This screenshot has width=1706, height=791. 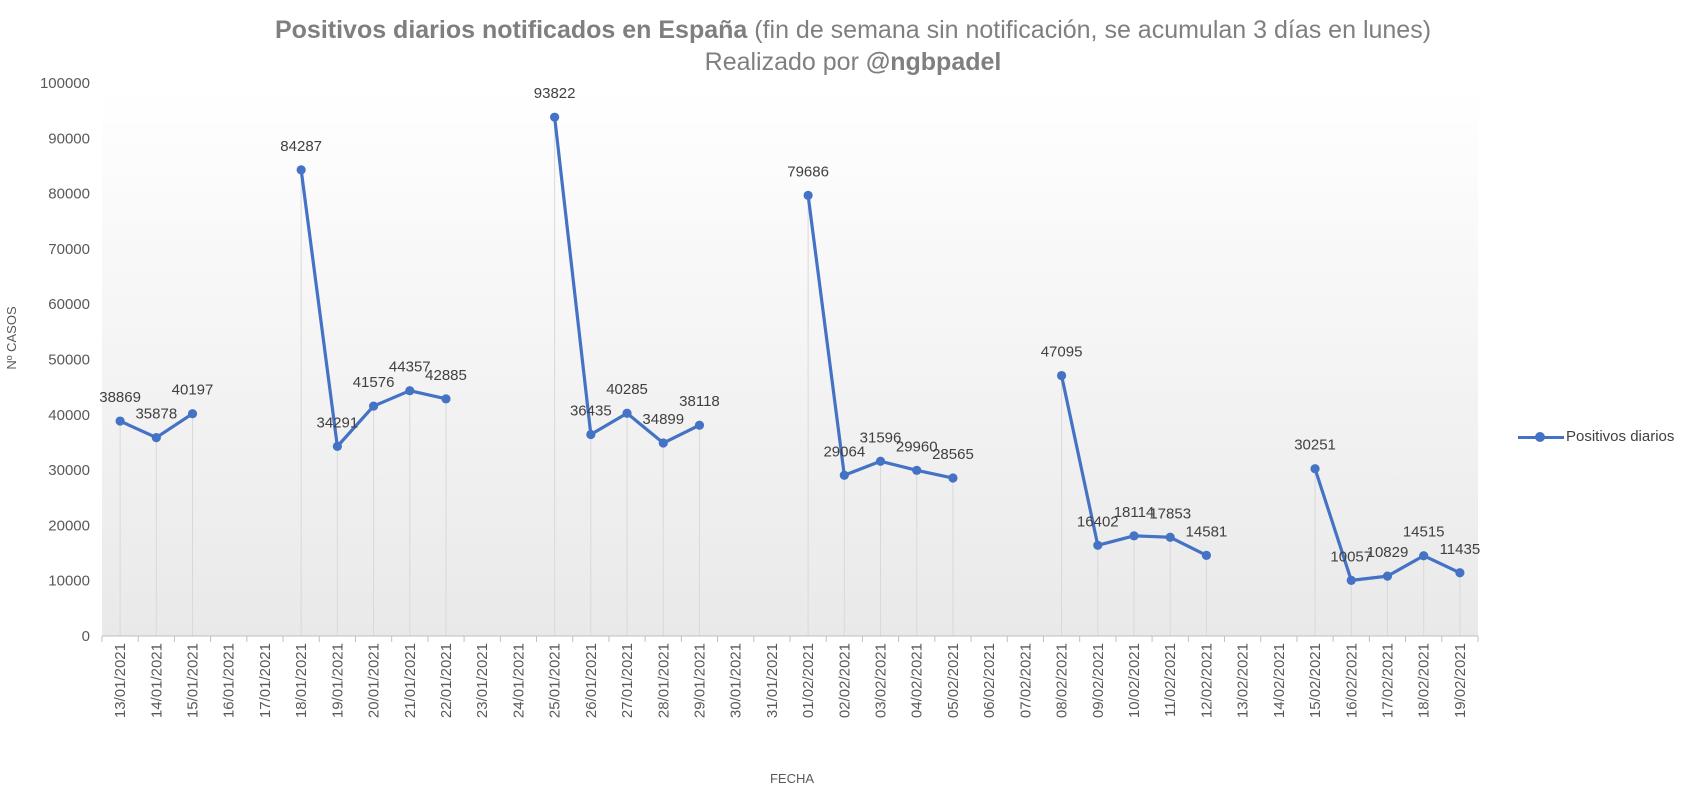 I want to click on data-label: 29960, so click(x=917, y=446).